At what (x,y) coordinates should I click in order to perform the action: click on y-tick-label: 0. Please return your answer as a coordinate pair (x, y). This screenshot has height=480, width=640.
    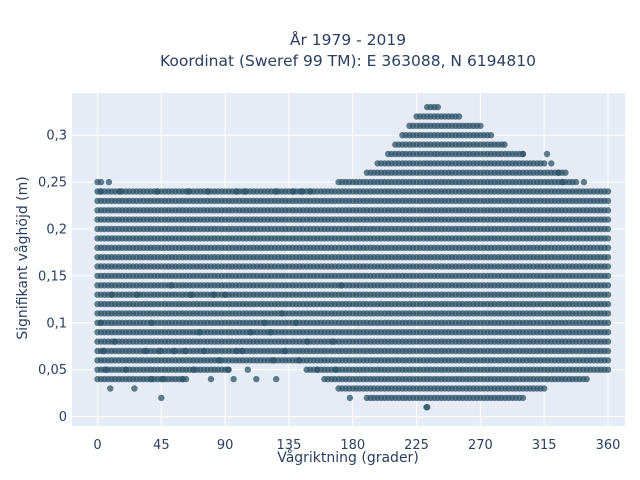
    Looking at the image, I should click on (63, 417).